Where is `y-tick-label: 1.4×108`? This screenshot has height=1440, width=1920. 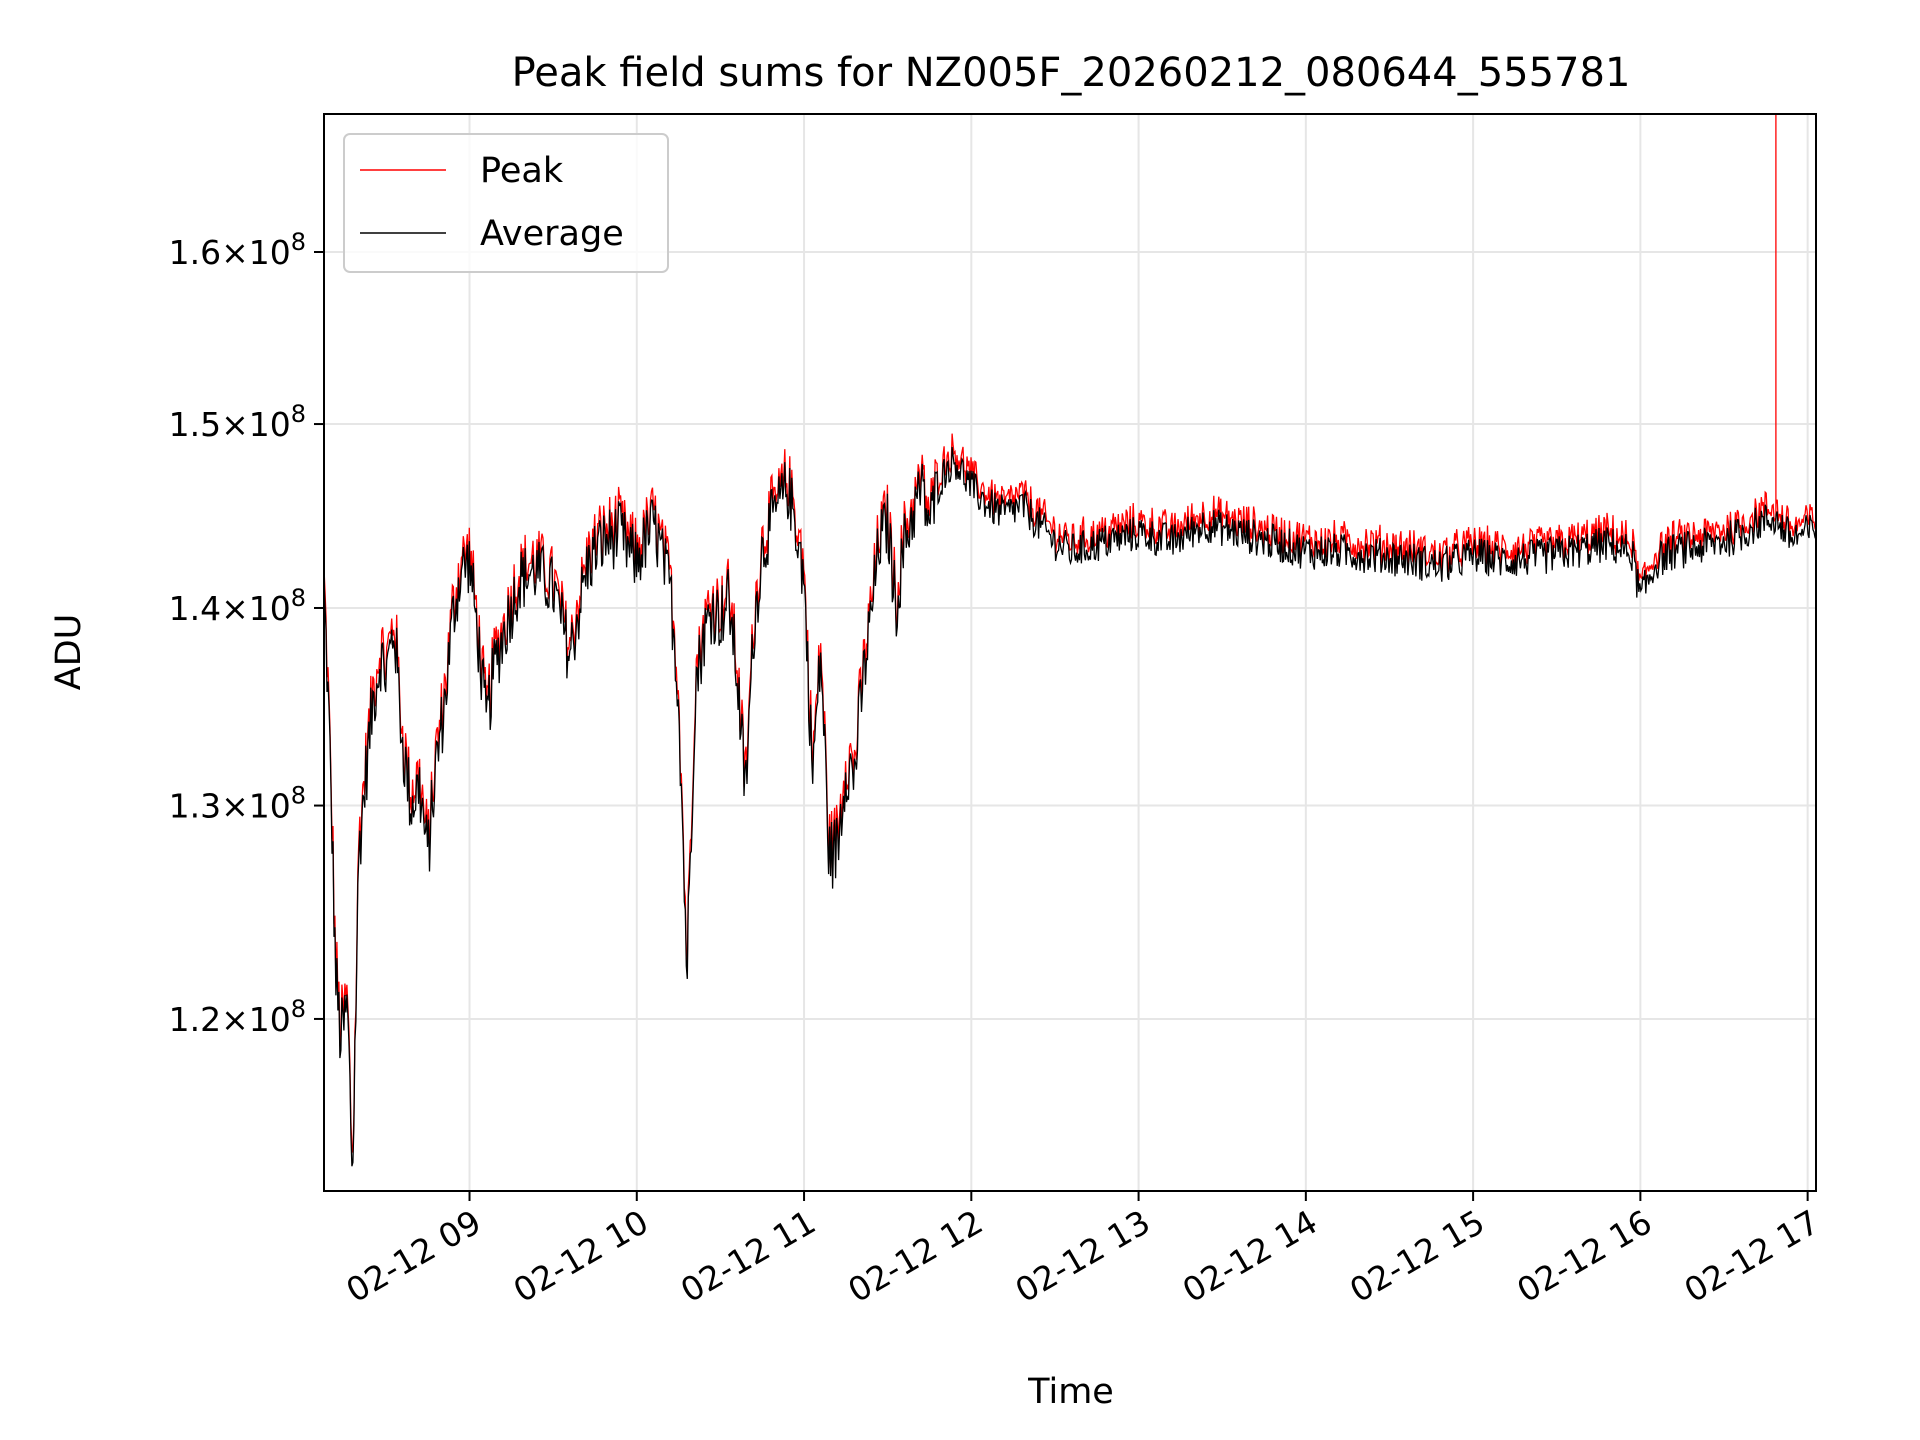
y-tick-label: 1.4×108 is located at coordinates (237, 606).